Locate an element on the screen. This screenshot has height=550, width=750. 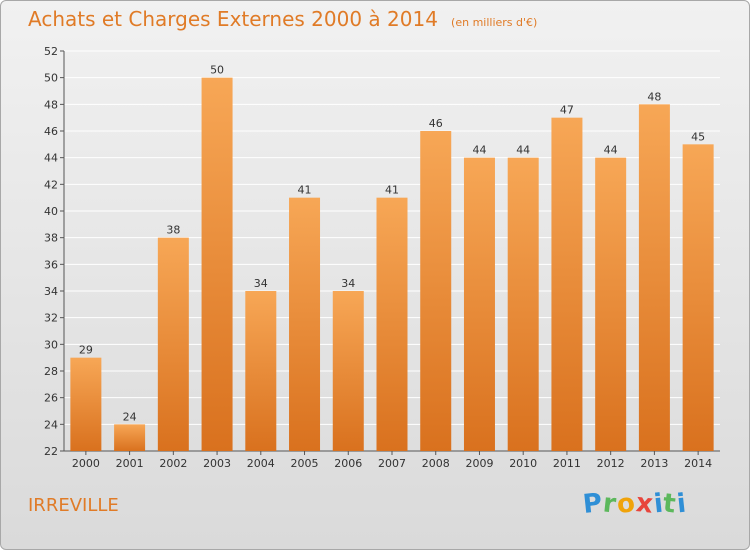
y-tick-label: 30 is located at coordinates (51, 344).